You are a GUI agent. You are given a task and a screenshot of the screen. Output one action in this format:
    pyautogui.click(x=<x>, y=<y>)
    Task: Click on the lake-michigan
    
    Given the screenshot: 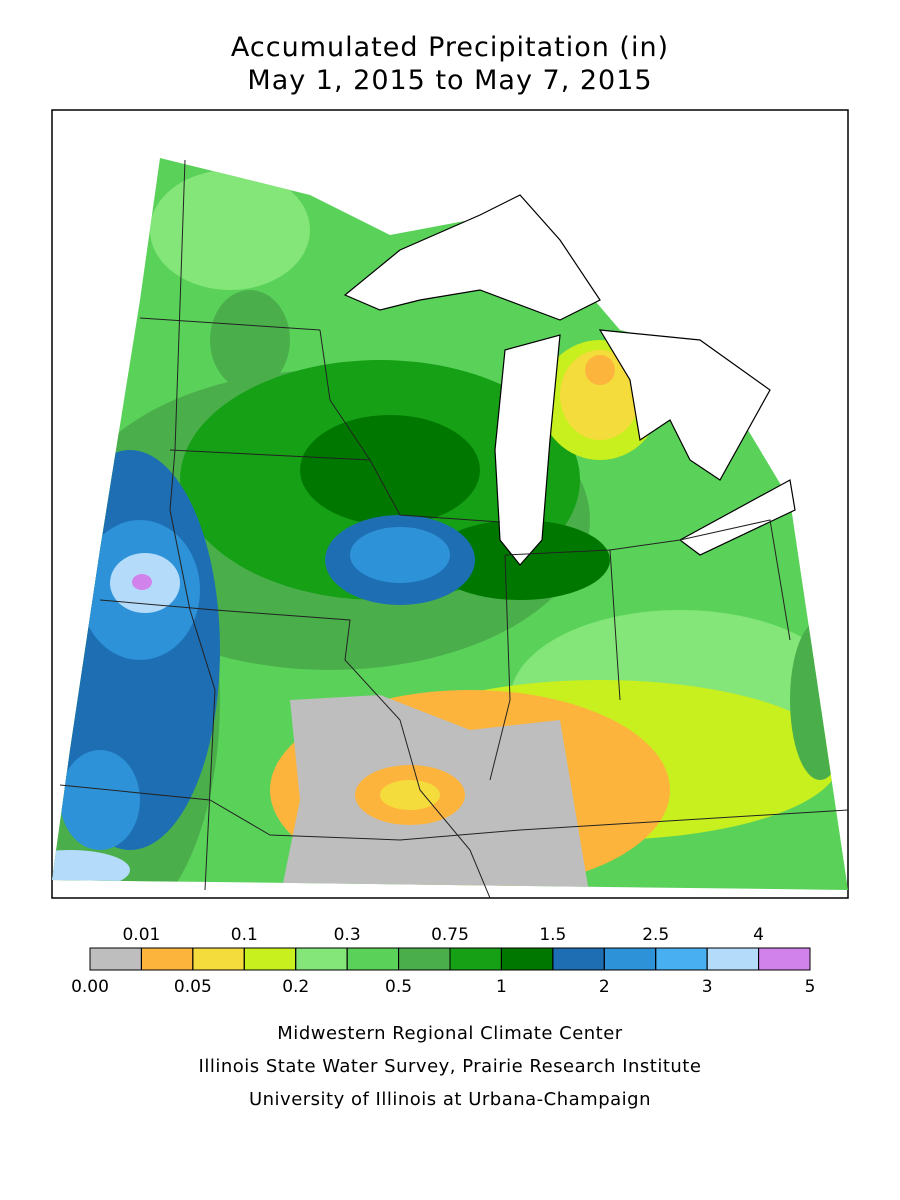 What is the action you would take?
    pyautogui.click(x=527, y=450)
    